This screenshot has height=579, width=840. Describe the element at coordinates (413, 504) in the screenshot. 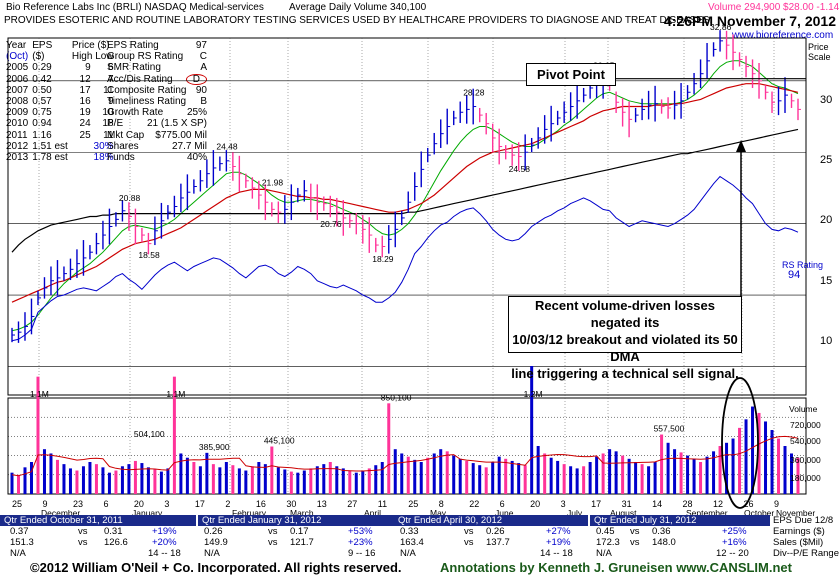

I see `x-tick-label: 25` at that location.